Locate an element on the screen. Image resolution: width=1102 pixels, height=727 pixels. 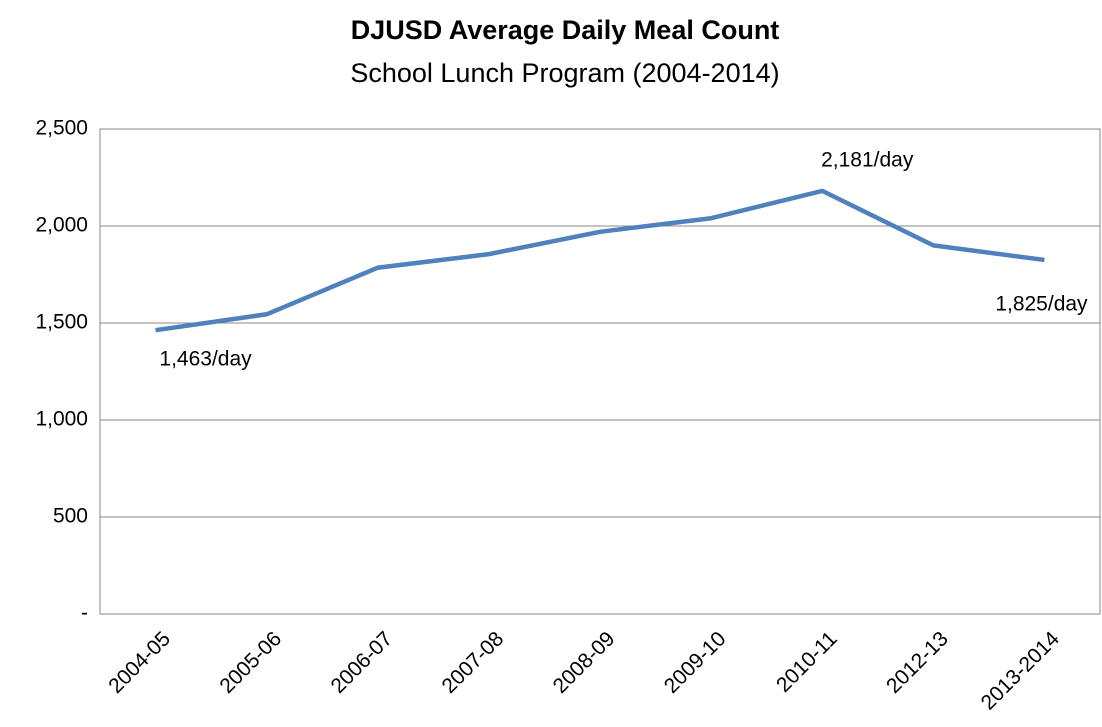
data-label: 1,463/day is located at coordinates (205, 359).